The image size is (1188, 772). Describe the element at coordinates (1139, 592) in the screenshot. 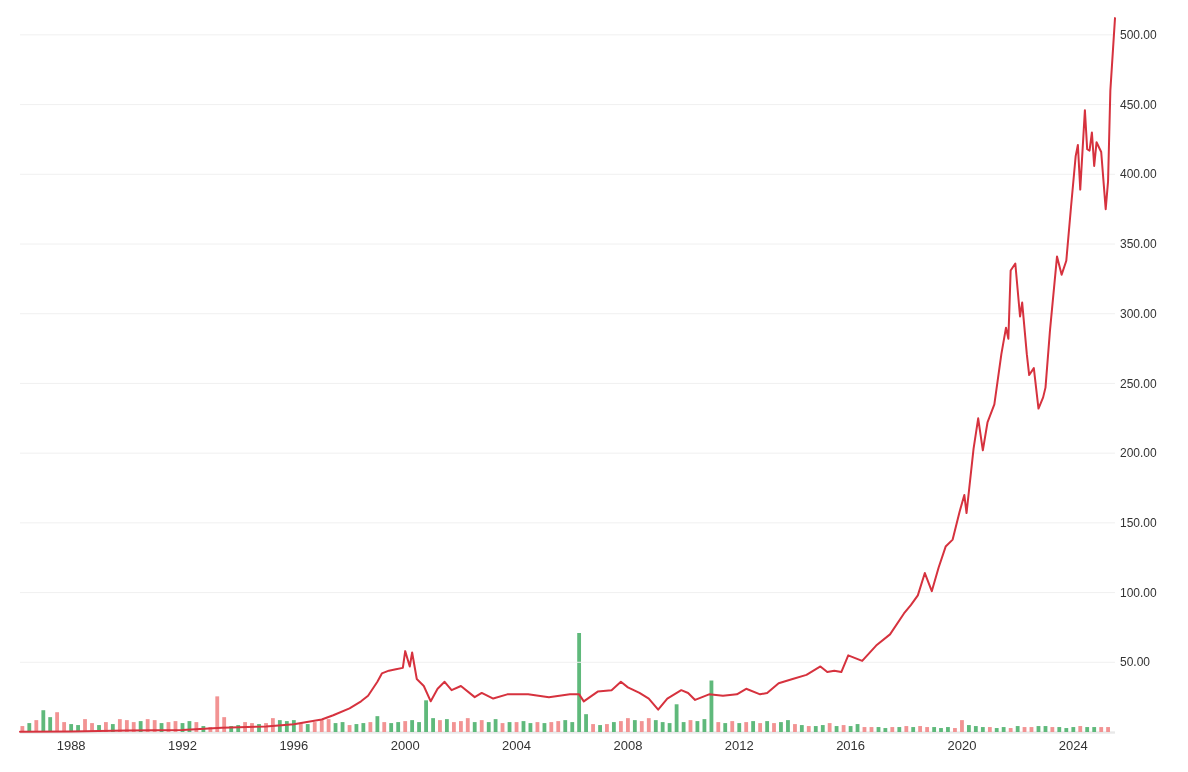

I see `y-tick-label: 100.00` at that location.